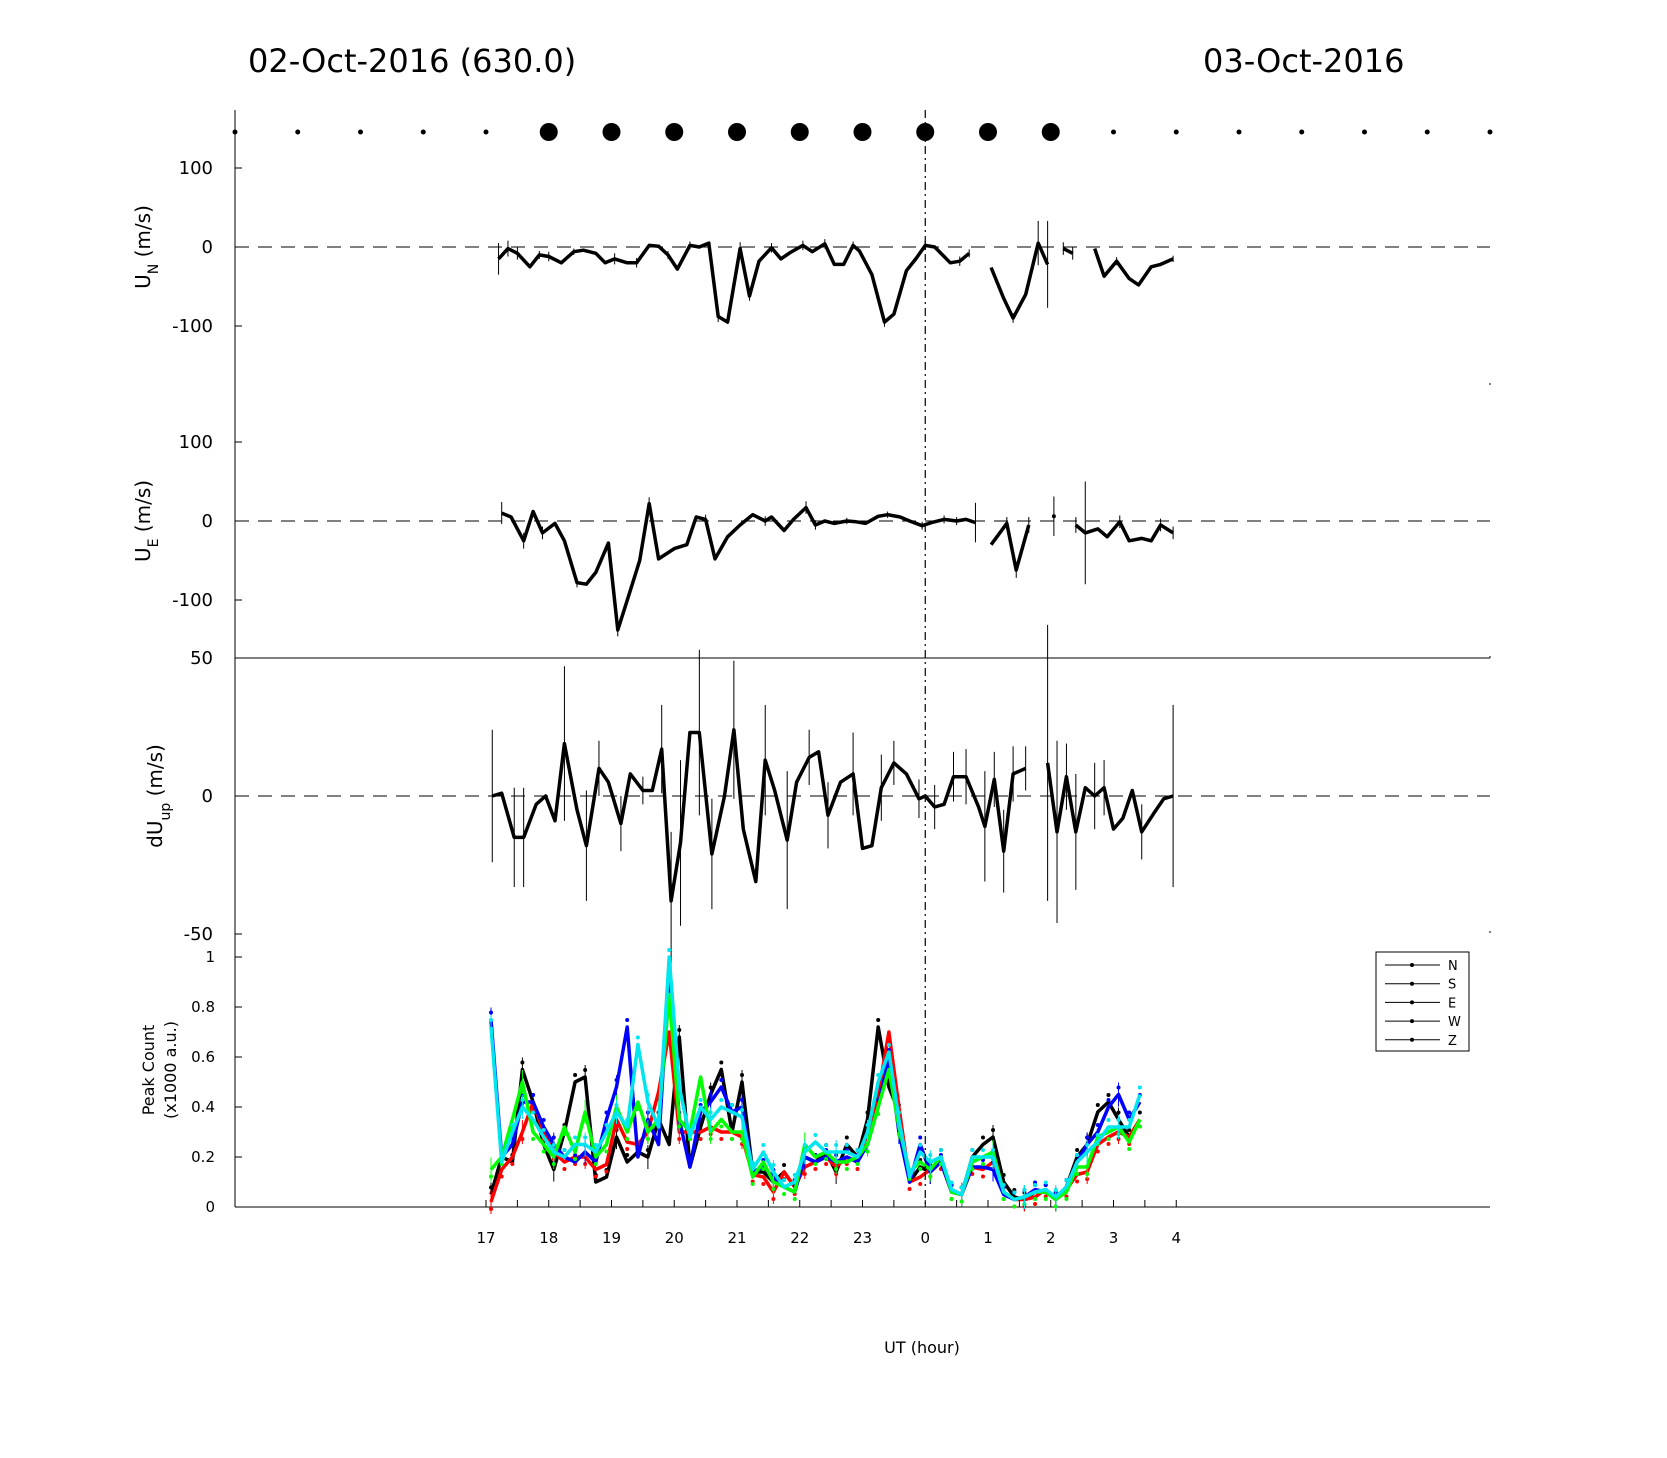 The image size is (1667, 1458). Describe the element at coordinates (203, 1007) in the screenshot. I see `y-tick-label: 0.8` at that location.